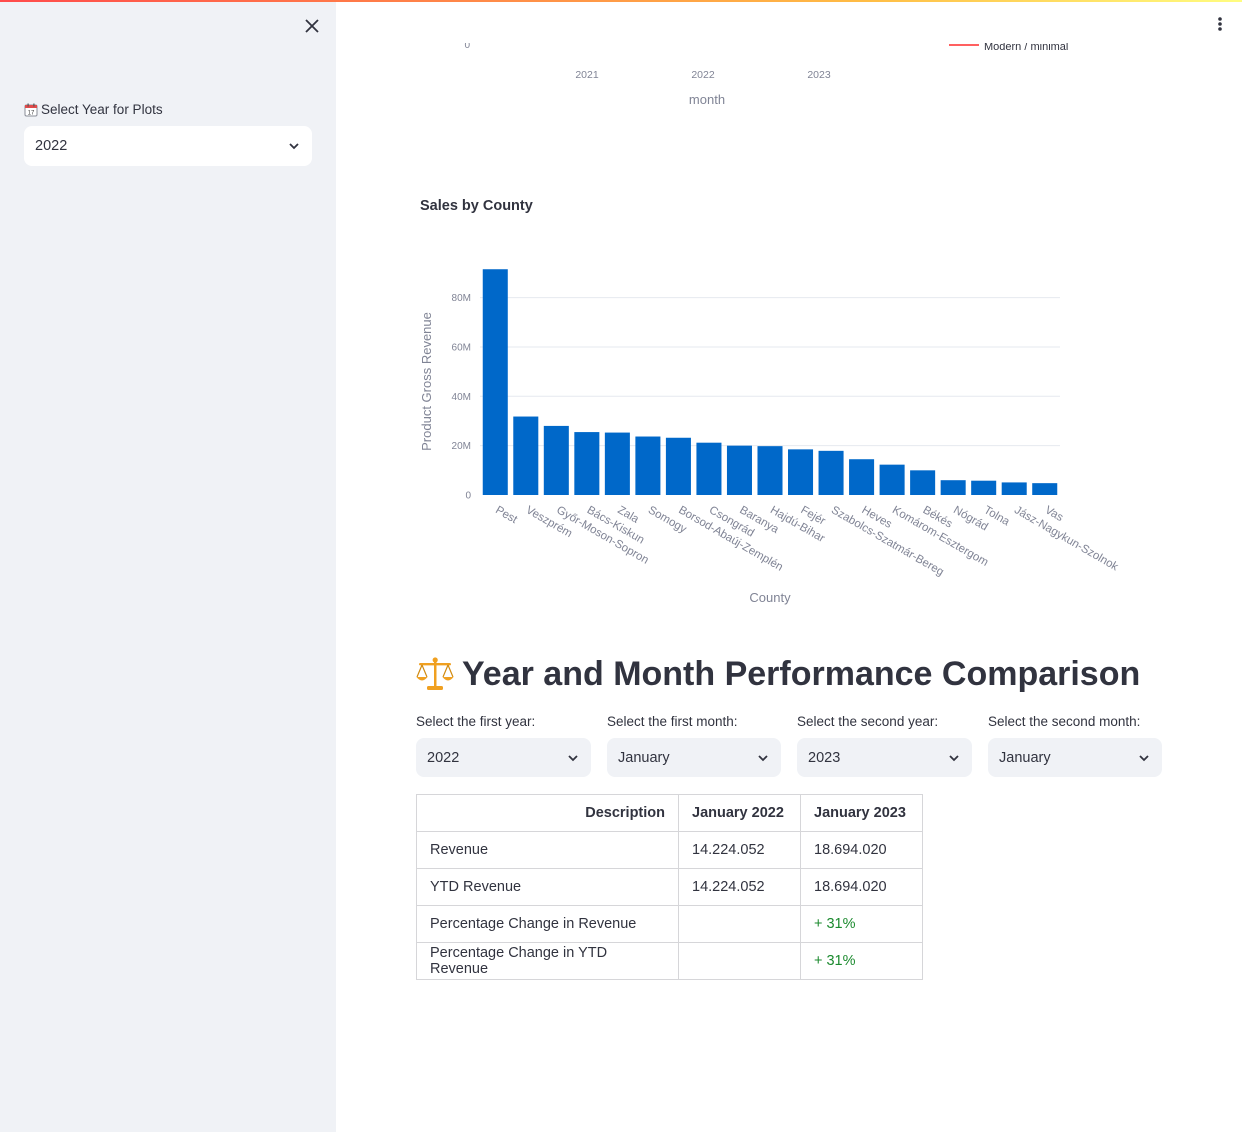 The width and height of the screenshot is (1242, 1132). Describe the element at coordinates (770, 597) in the screenshot. I see `x-axis-label: County` at that location.